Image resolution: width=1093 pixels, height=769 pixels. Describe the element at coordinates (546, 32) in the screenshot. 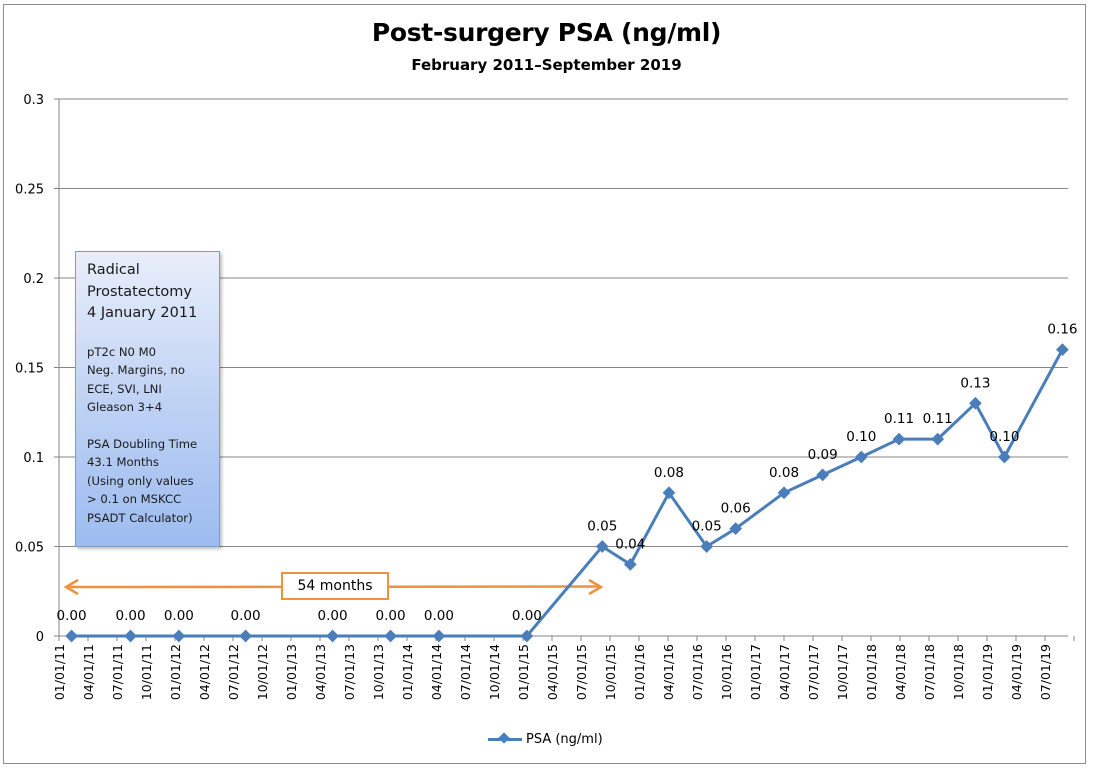

I see `chart-title: Post-surgery PSA (ng/ml)` at that location.